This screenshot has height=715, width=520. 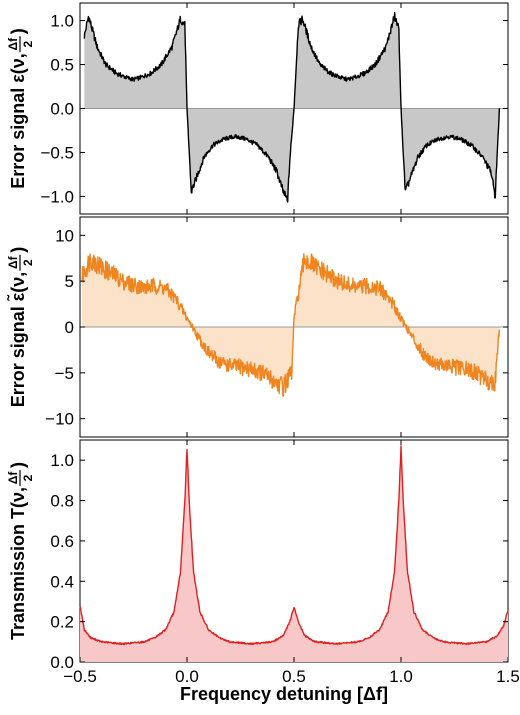 I want to click on y-axis-title-text: Transmission T(ν,, so click(x=18, y=563).